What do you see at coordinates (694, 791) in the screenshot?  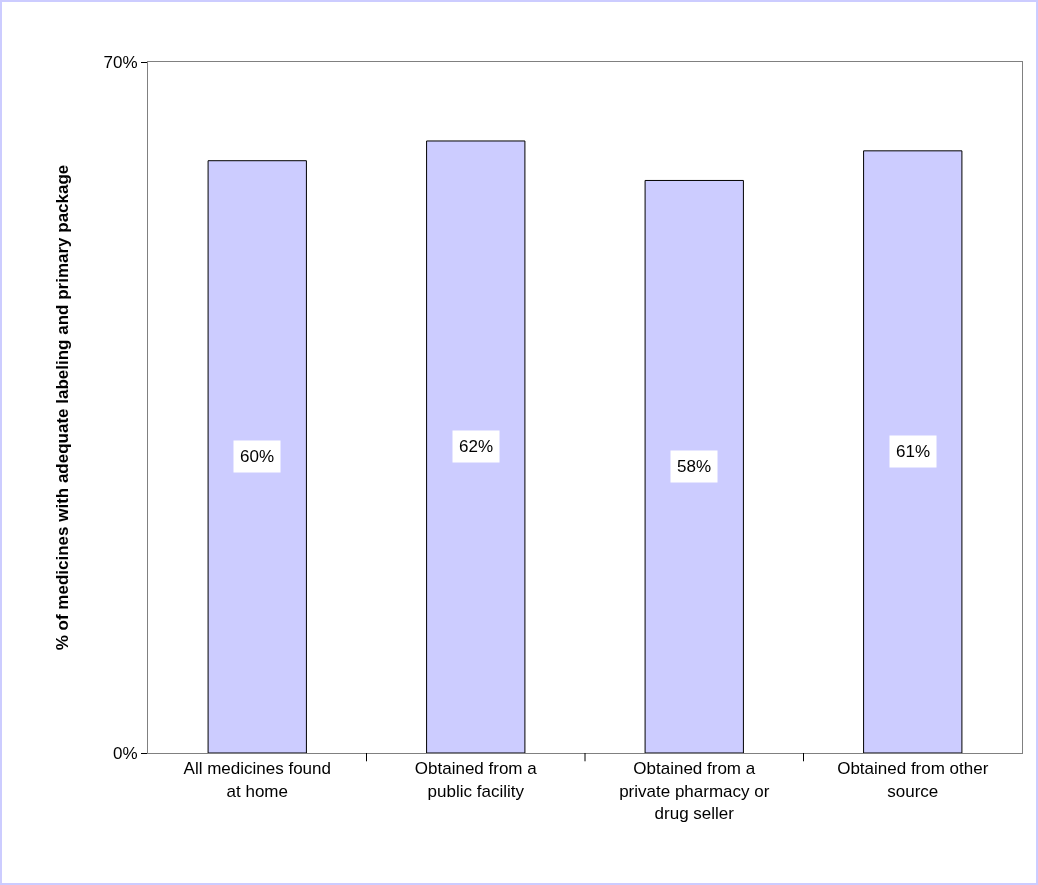 I see `x-tick-label: Obtained from a private pharmacy or drug seller` at bounding box center [694, 791].